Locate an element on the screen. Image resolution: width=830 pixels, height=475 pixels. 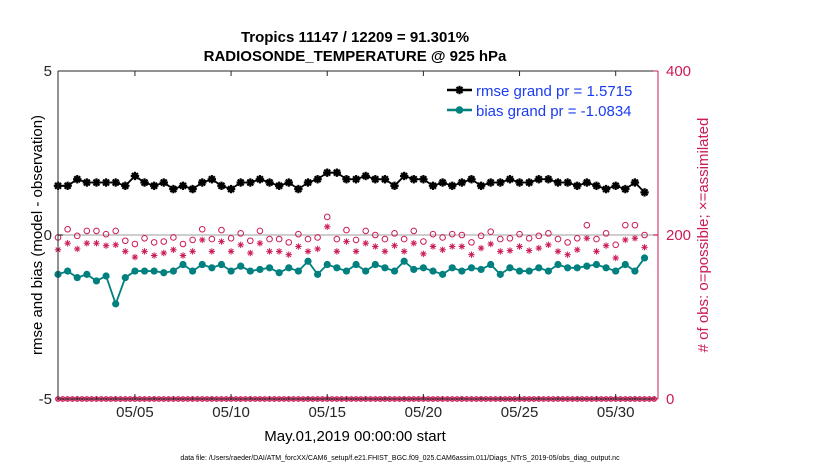
chart-title: Tropics 11147 / 12209 = 91.301% is located at coordinates (355, 37).